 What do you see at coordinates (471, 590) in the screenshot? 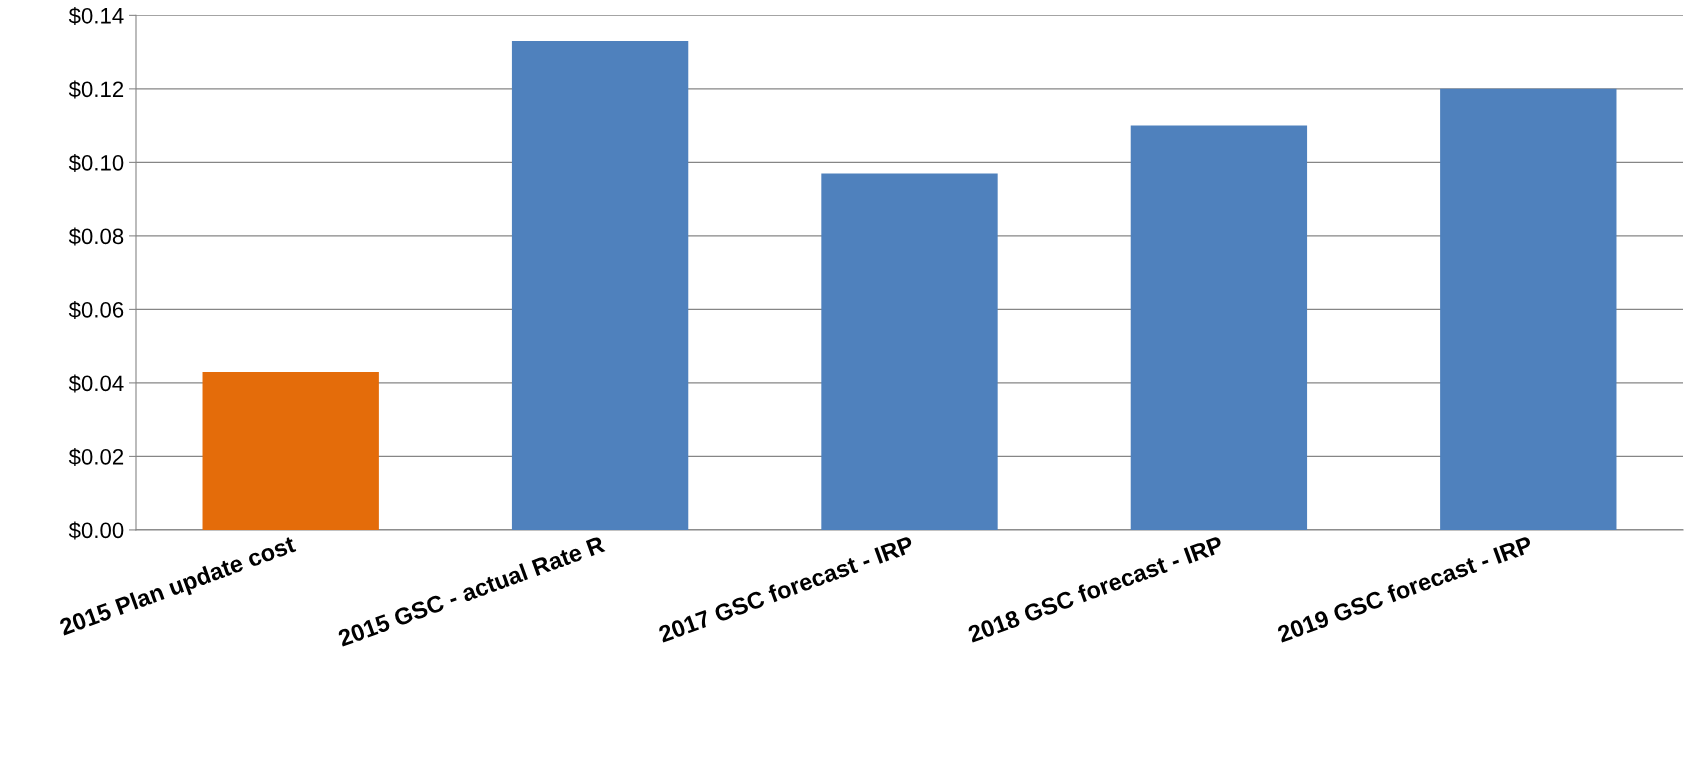
I see `x-tick-label: 2015 GSC - actual Rate R` at bounding box center [471, 590].